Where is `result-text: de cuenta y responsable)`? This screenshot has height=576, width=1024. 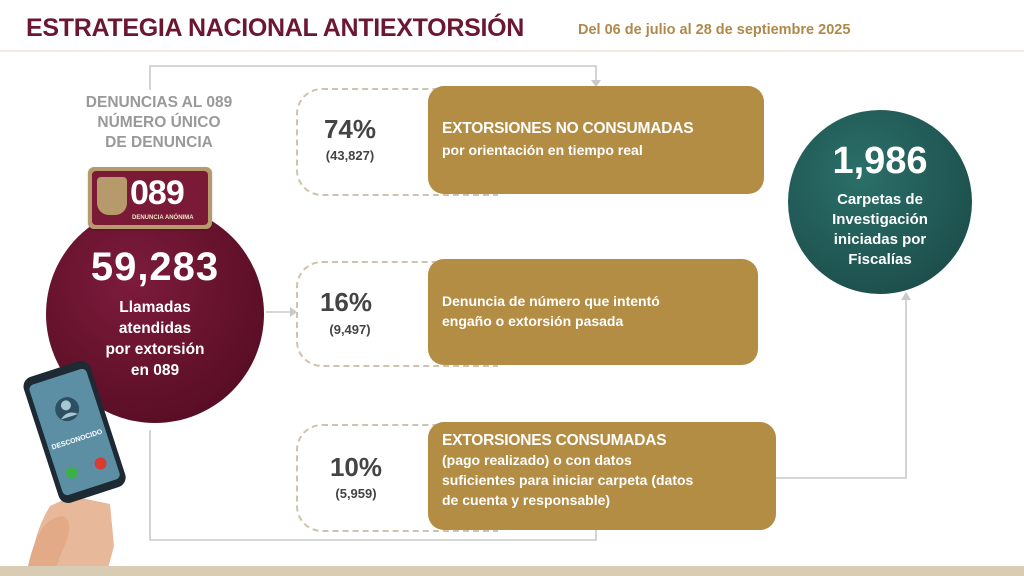 result-text: de cuenta y responsable) is located at coordinates (526, 500).